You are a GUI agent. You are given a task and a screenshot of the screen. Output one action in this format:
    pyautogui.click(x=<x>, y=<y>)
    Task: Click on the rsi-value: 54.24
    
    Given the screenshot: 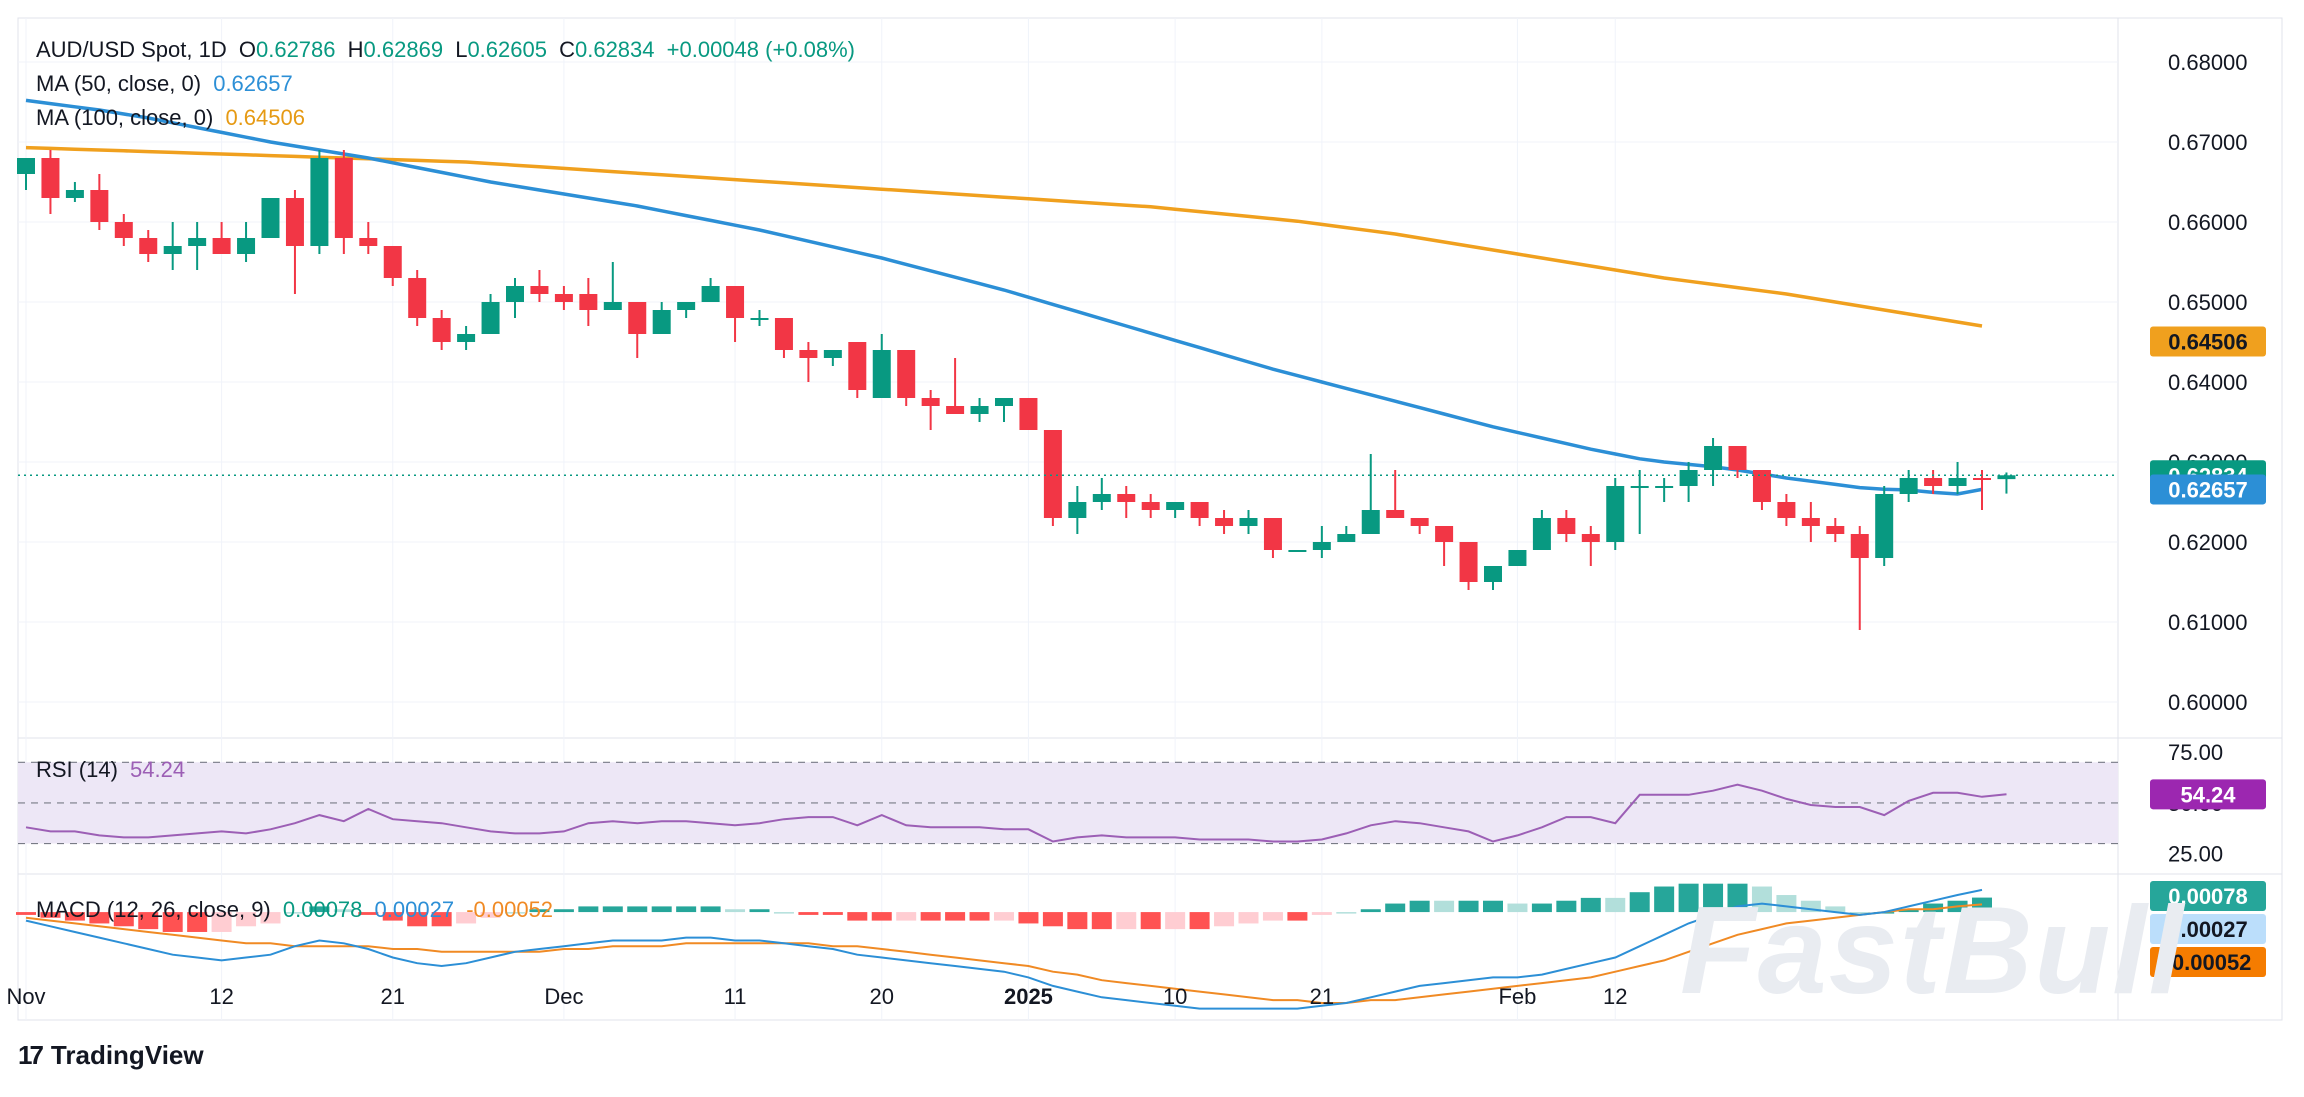 What is the action you would take?
    pyautogui.click(x=158, y=769)
    